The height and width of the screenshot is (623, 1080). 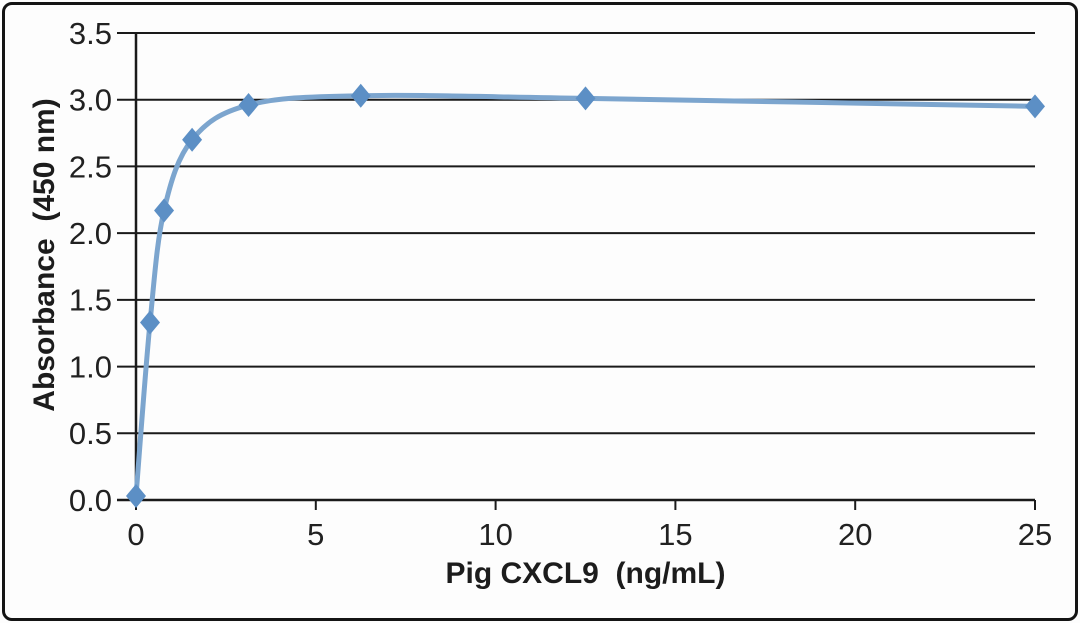 What do you see at coordinates (90, 166) in the screenshot?
I see `y-tick-label: 2.5` at bounding box center [90, 166].